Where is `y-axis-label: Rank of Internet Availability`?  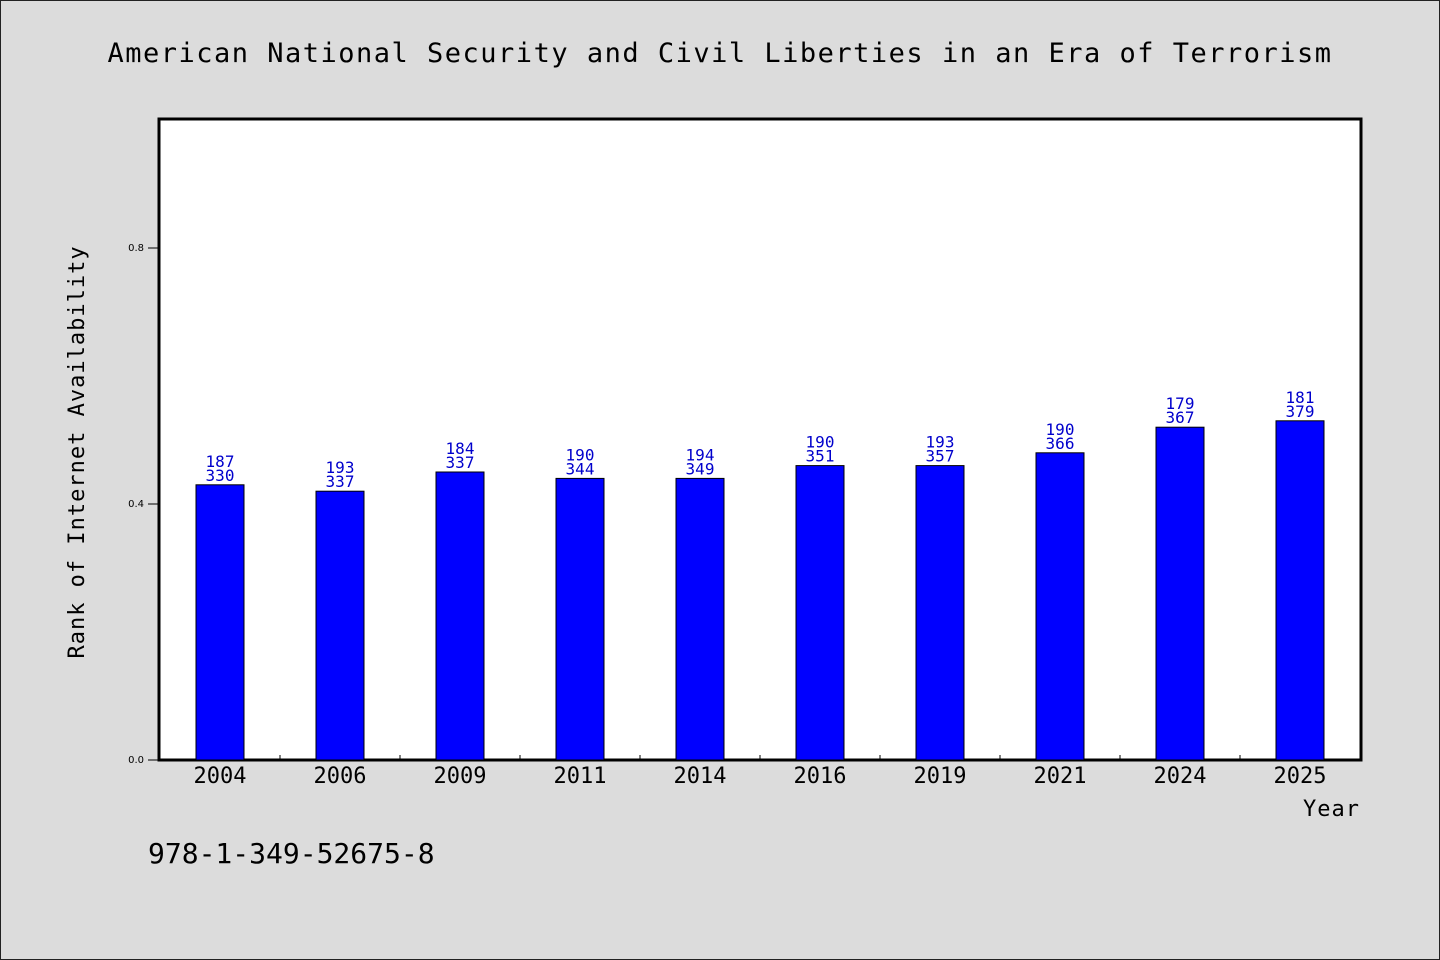
y-axis-label: Rank of Internet Availability is located at coordinates (77, 451).